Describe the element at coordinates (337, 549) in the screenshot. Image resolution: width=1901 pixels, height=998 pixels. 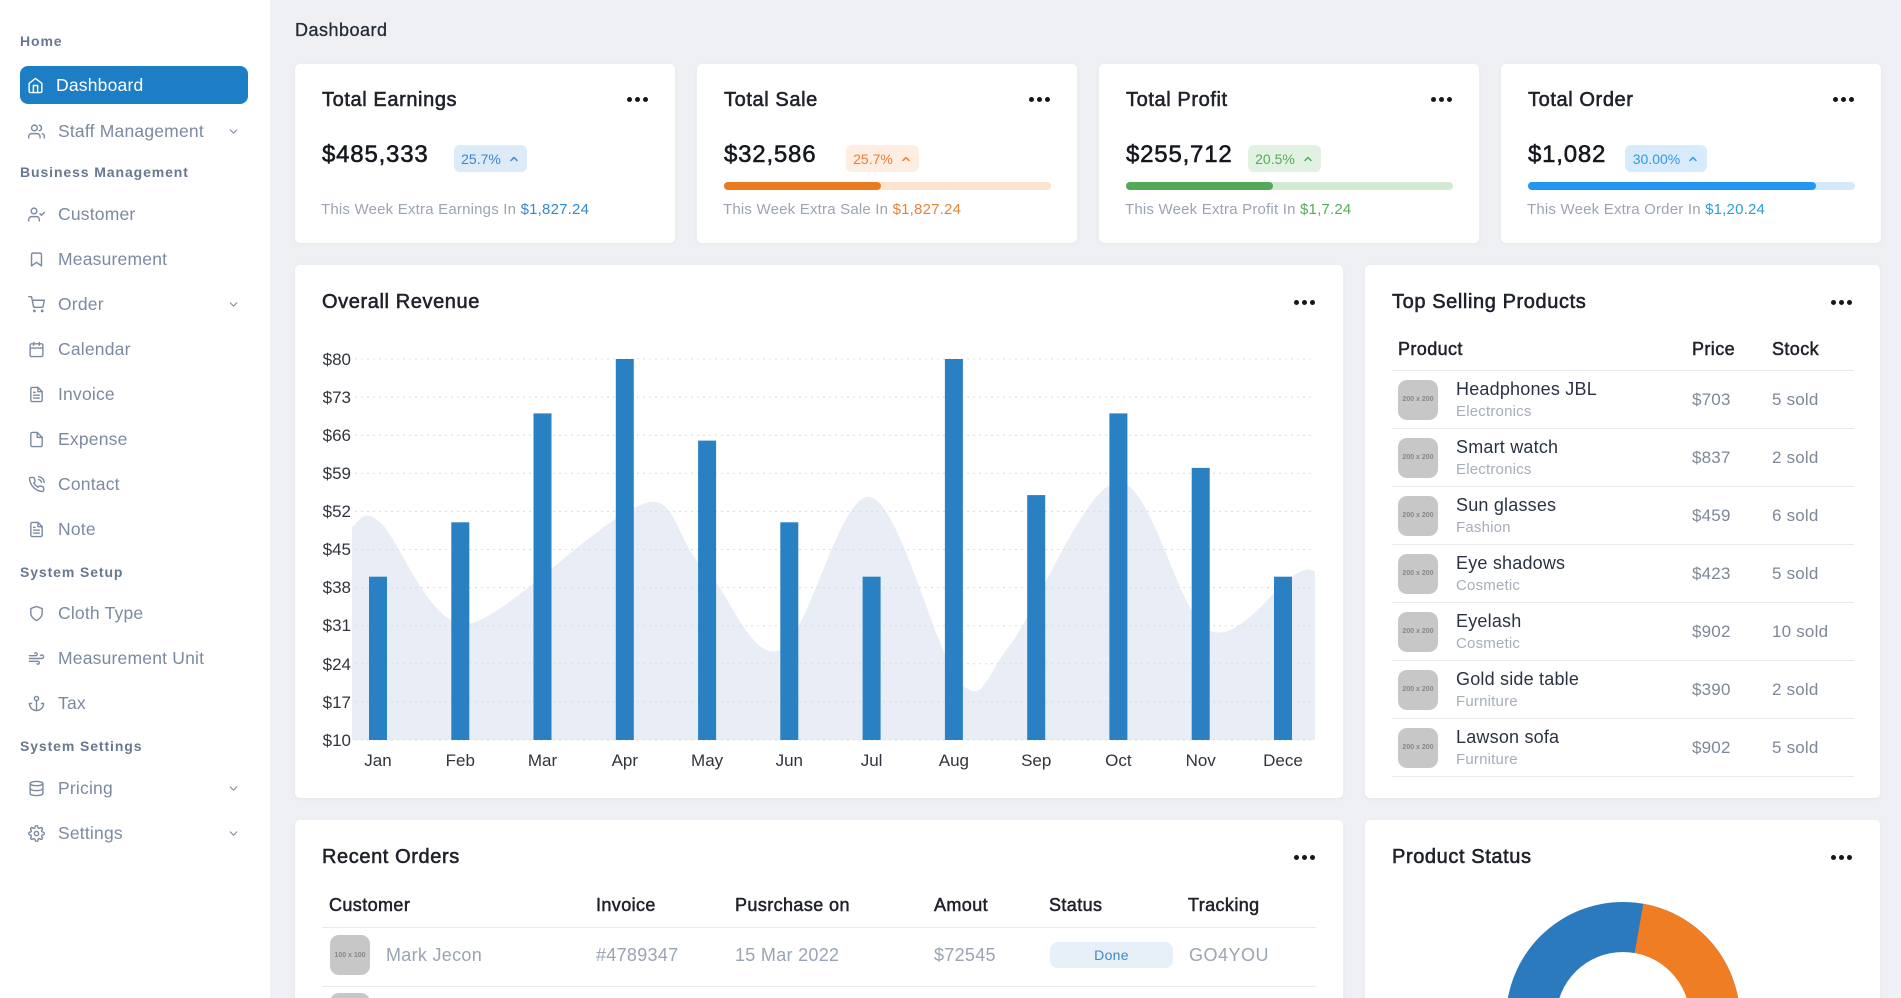
I see `svg-text: $45` at that location.